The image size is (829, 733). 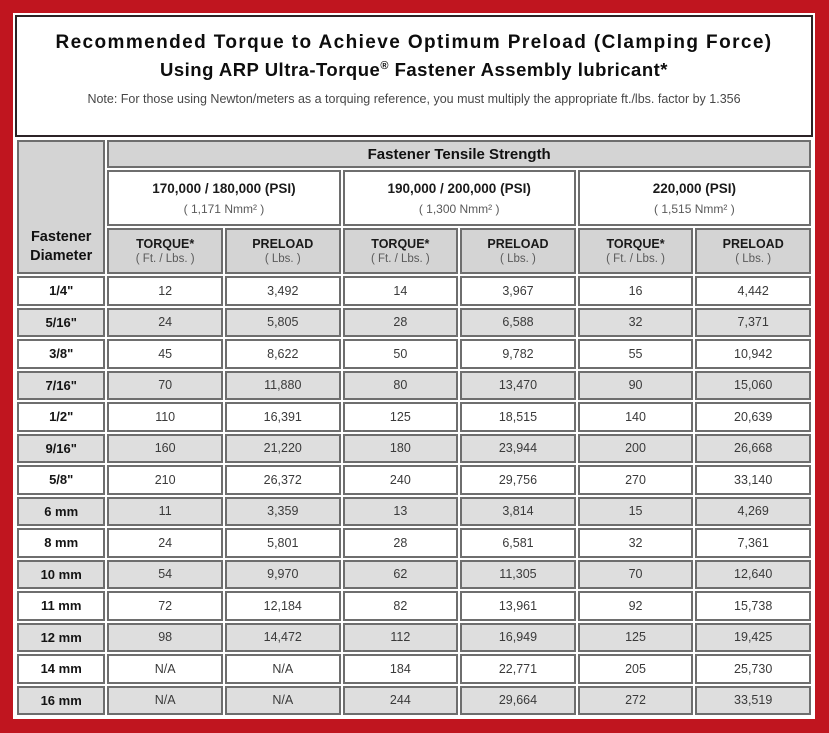 What do you see at coordinates (61, 700) in the screenshot?
I see `fastener-diameter-cell: 16 mm` at bounding box center [61, 700].